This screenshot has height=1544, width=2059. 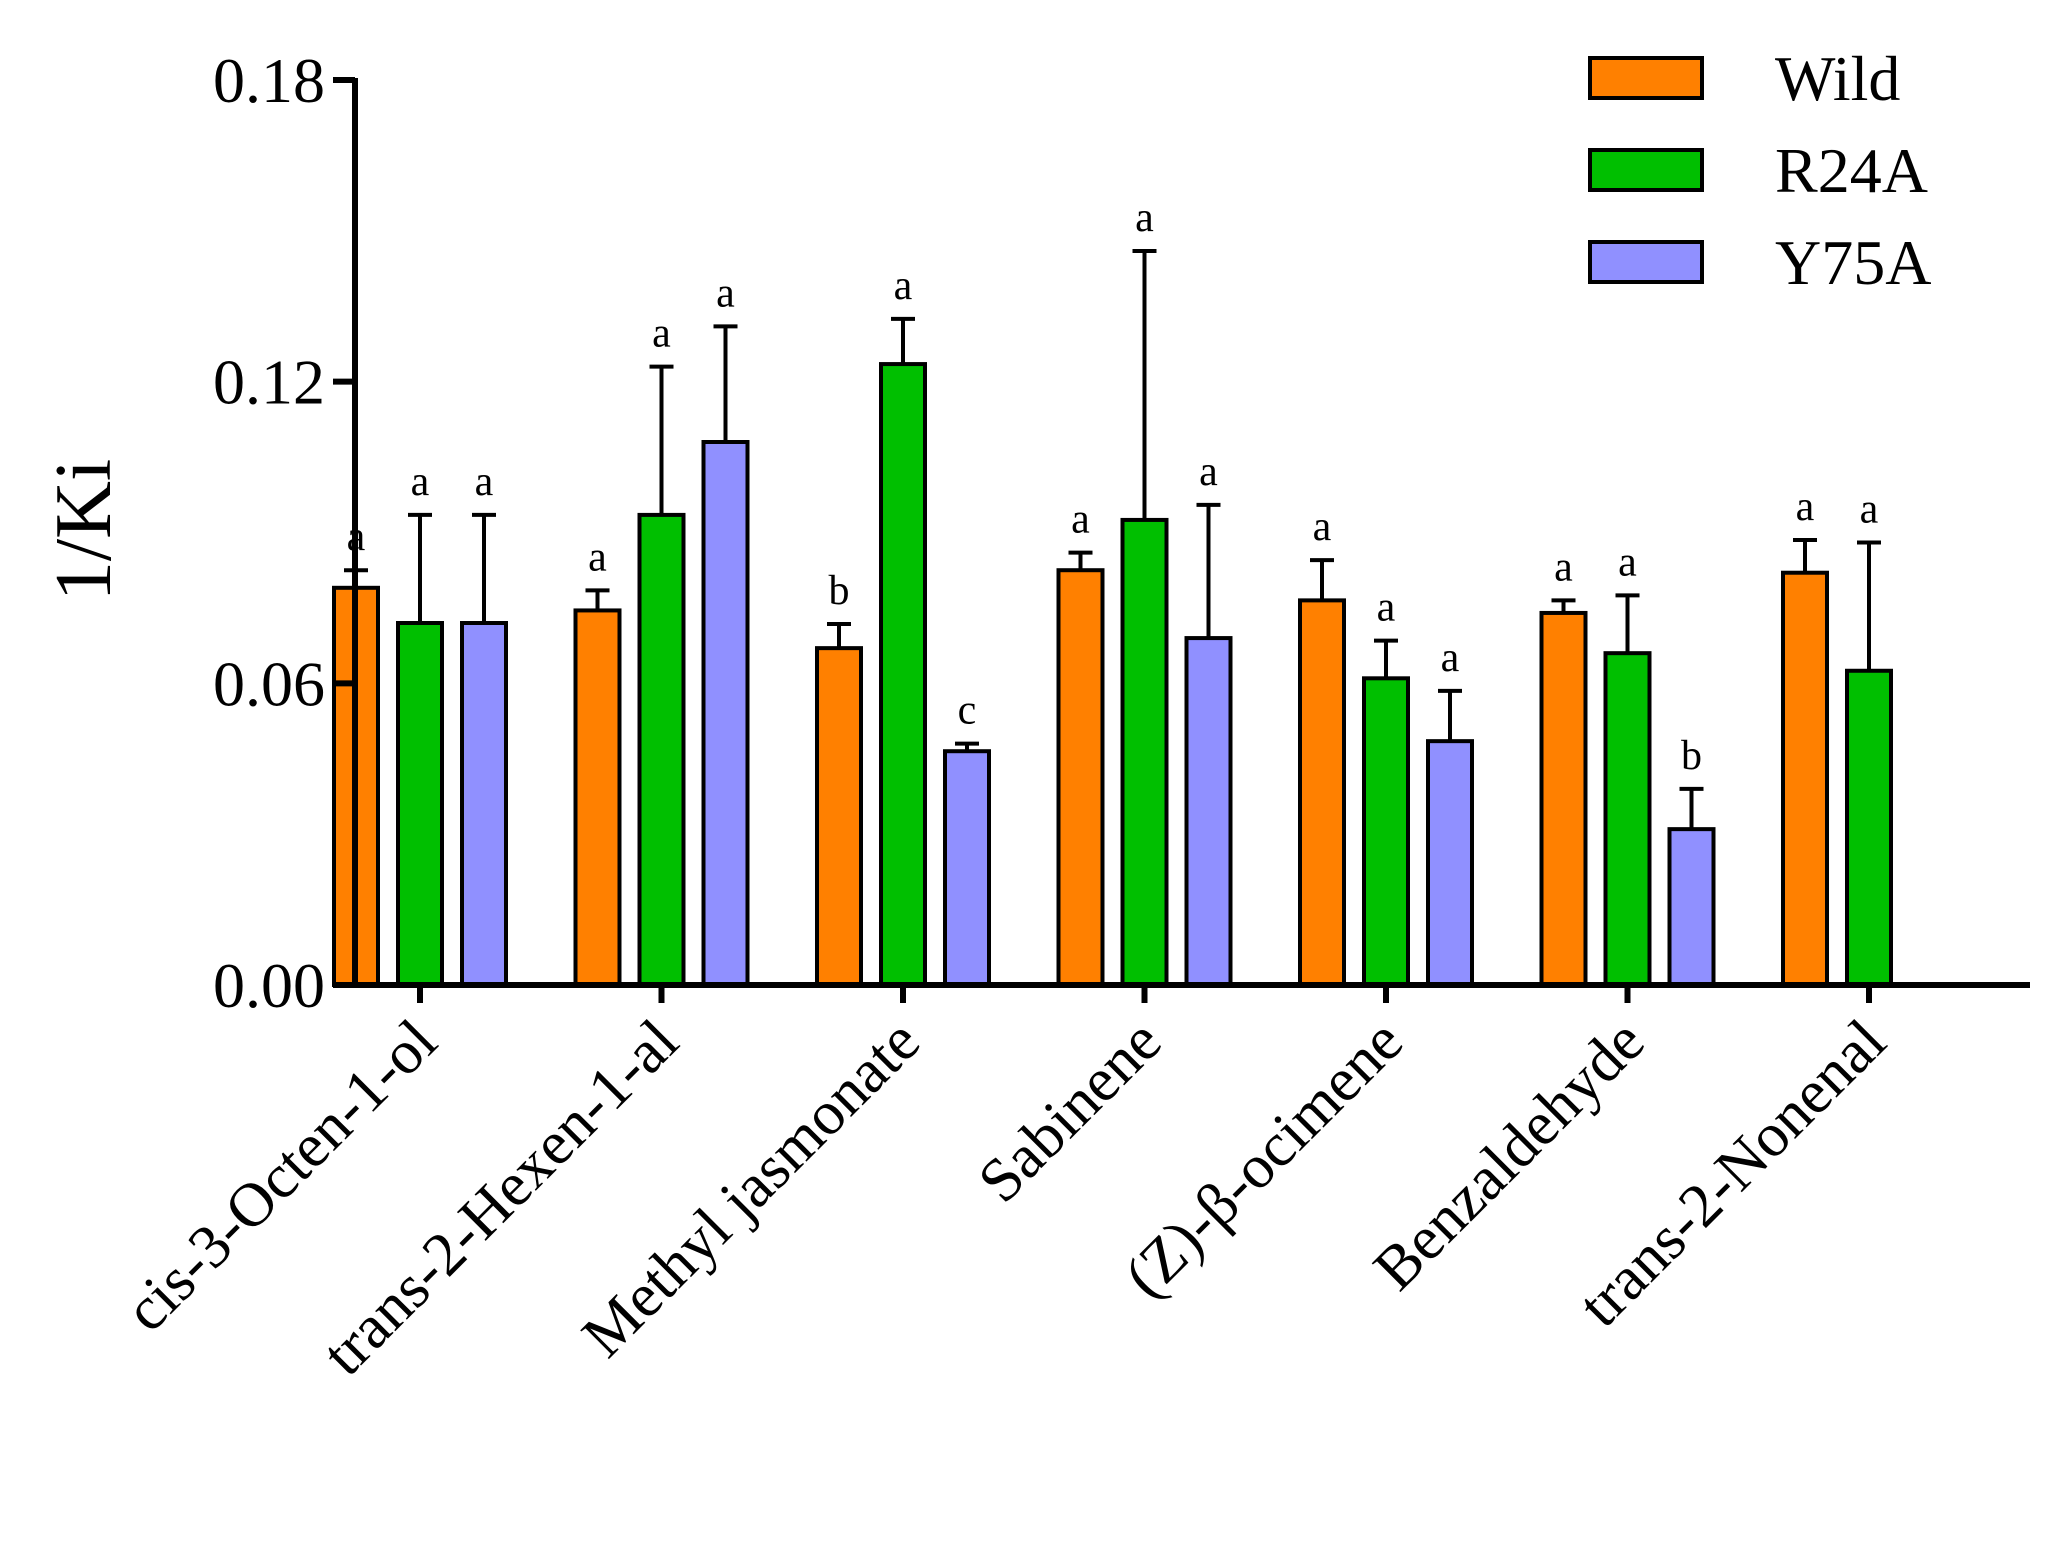 What do you see at coordinates (356, 537) in the screenshot?
I see `significance-letter-wild-1: a` at bounding box center [356, 537].